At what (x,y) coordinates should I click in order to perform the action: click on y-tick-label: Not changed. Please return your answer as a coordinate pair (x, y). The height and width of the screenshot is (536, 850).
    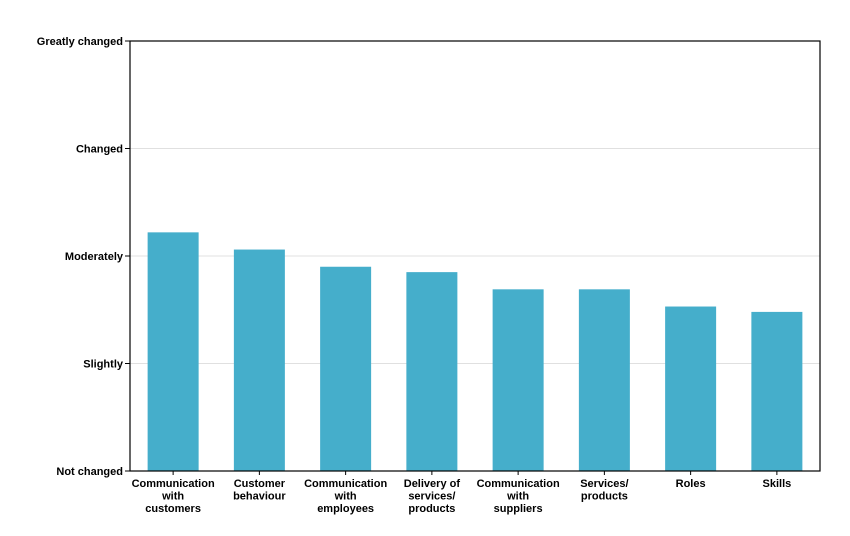
    Looking at the image, I should click on (89, 472).